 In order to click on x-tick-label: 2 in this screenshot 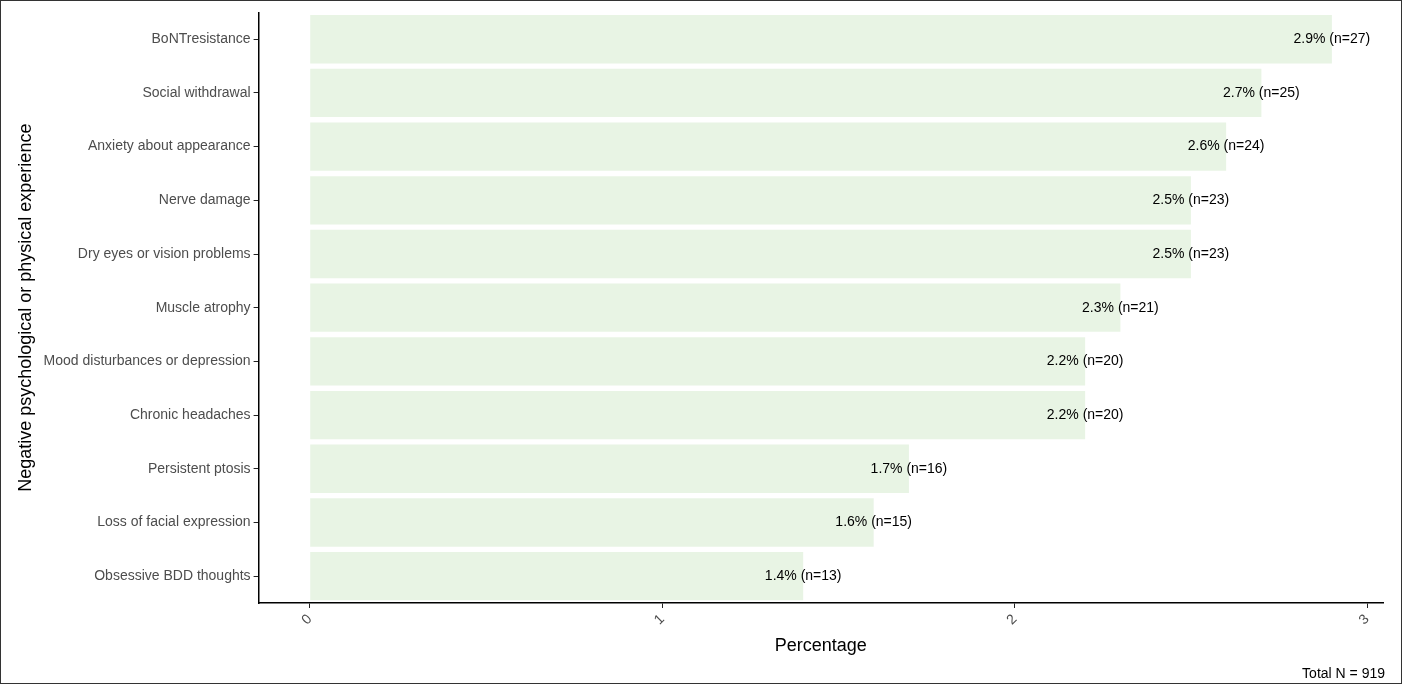, I will do `click(1011, 619)`.